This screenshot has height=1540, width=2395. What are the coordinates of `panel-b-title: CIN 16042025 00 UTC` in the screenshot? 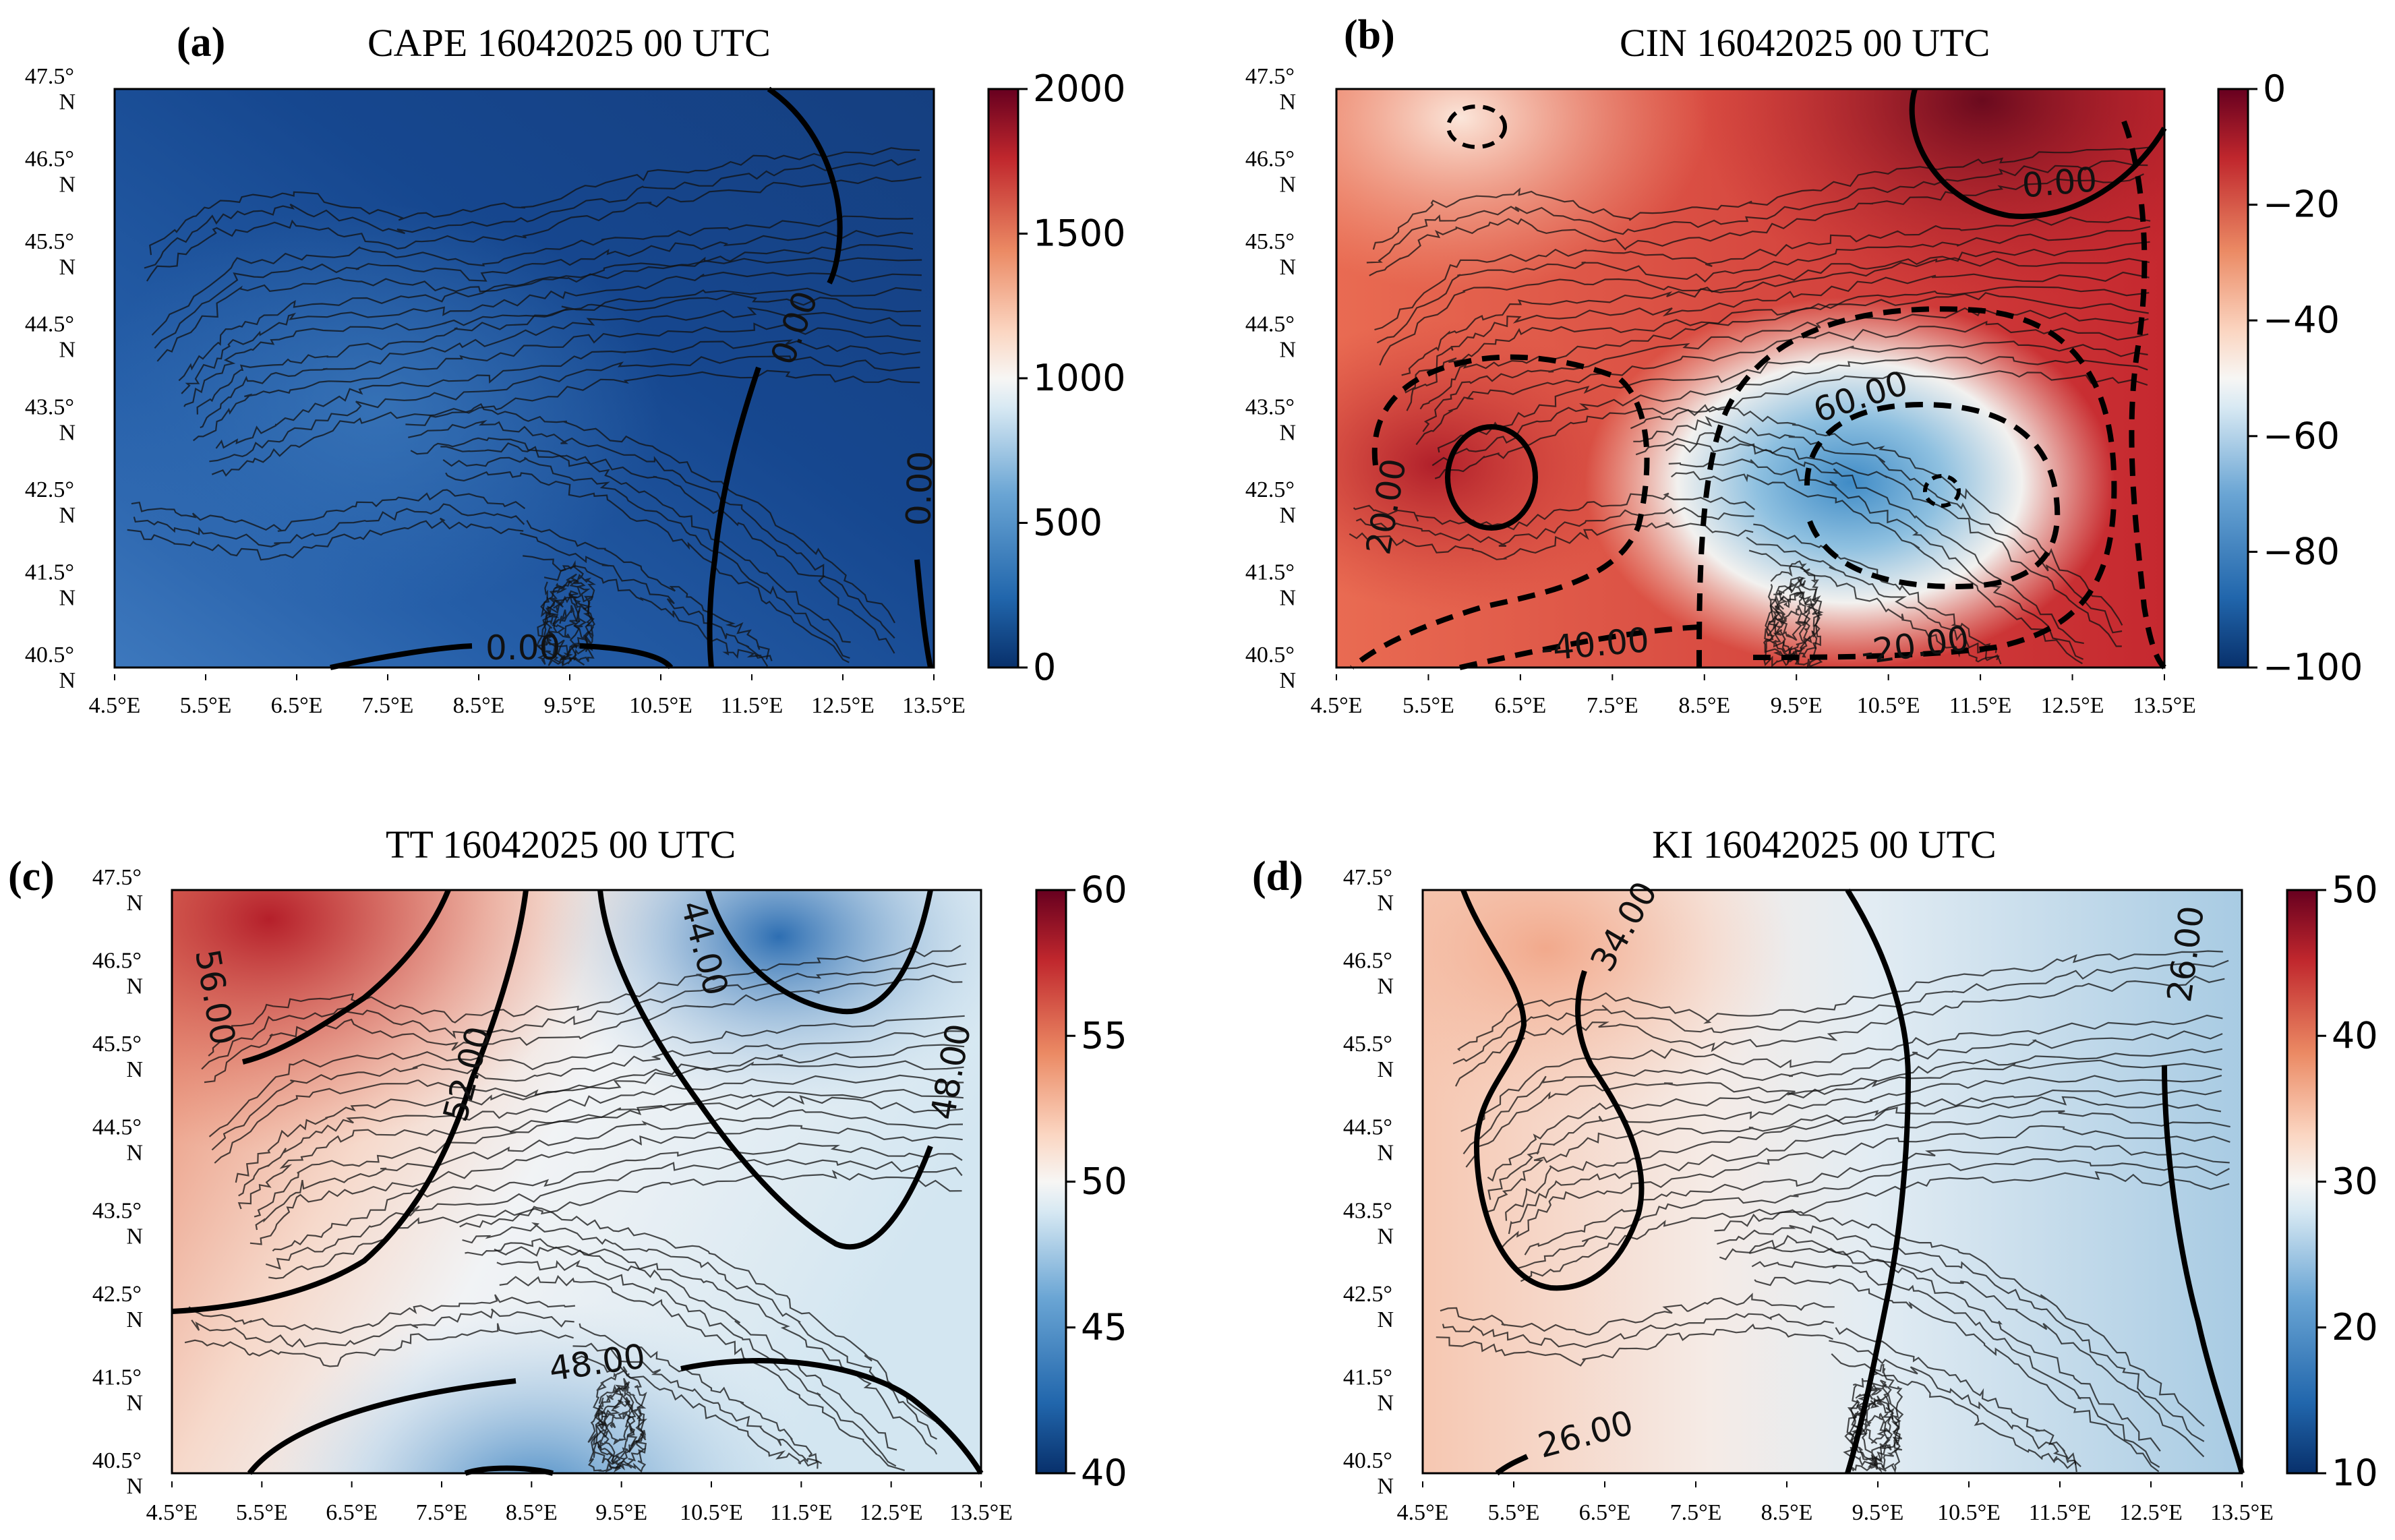 It's located at (1805, 43).